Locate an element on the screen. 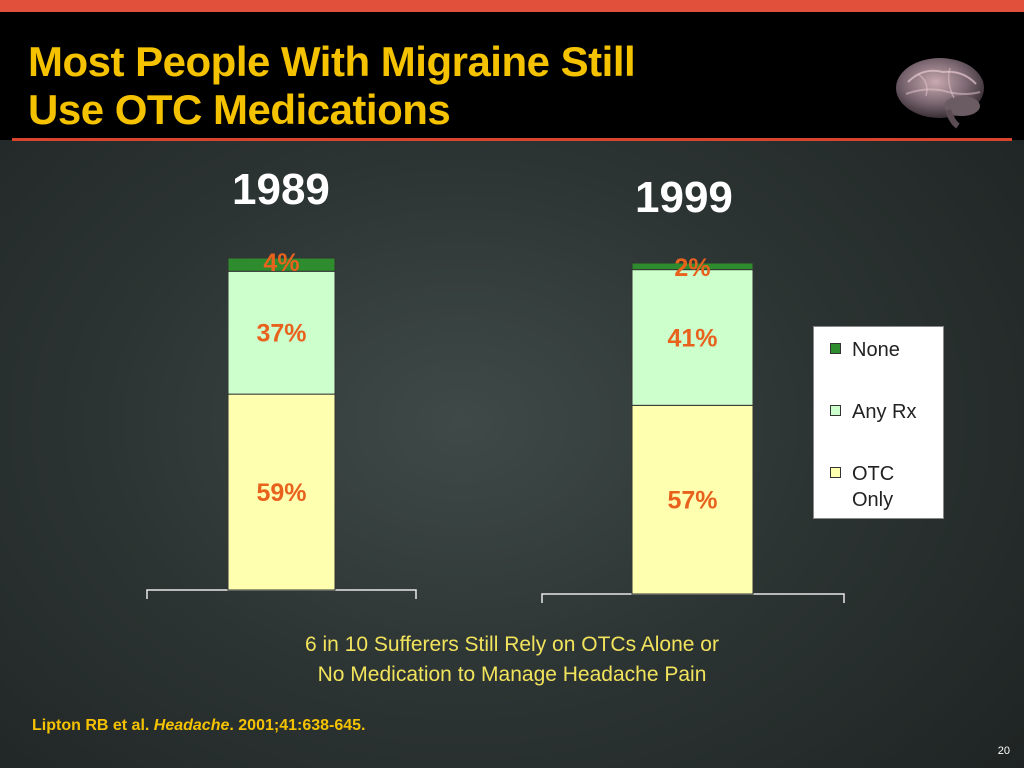 The width and height of the screenshot is (1024, 768). data-label-none-1999: 2% is located at coordinates (692, 268).